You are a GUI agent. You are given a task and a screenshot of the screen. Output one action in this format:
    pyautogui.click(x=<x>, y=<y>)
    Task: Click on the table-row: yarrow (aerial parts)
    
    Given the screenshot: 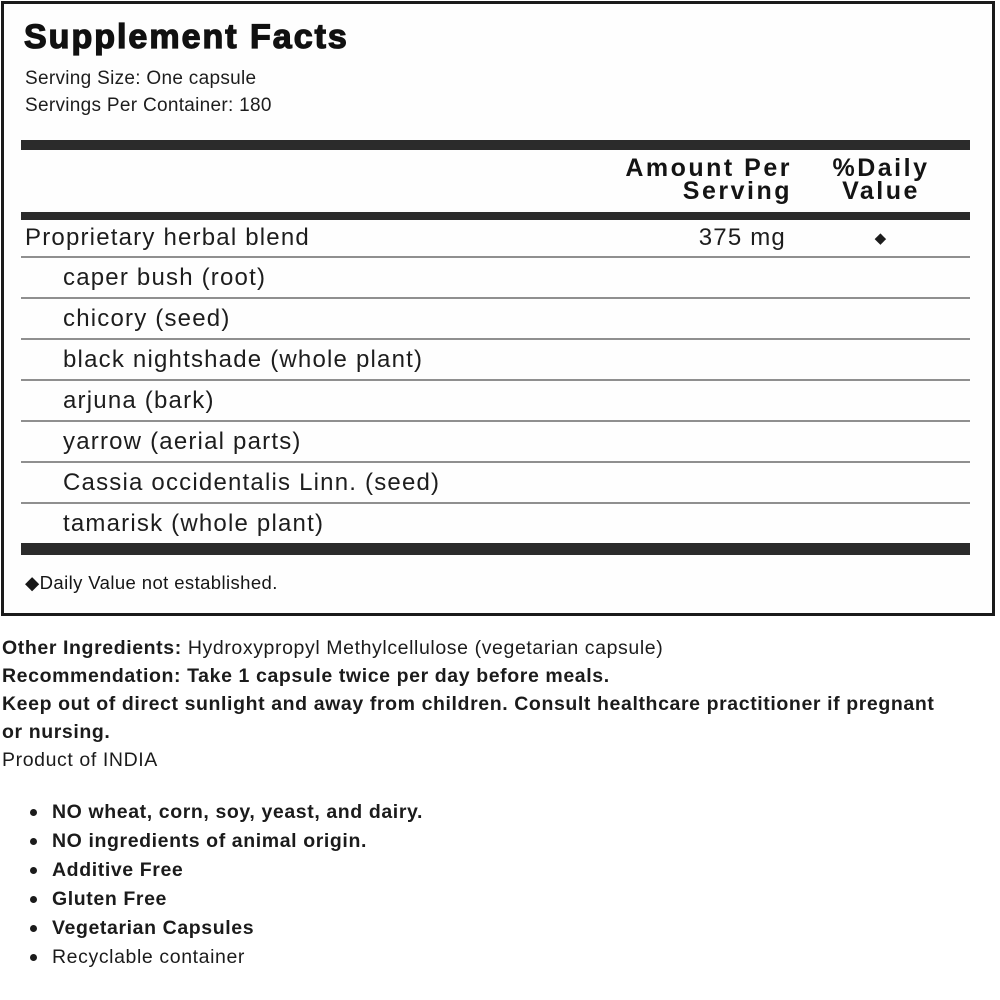 What is the action you would take?
    pyautogui.click(x=495, y=442)
    